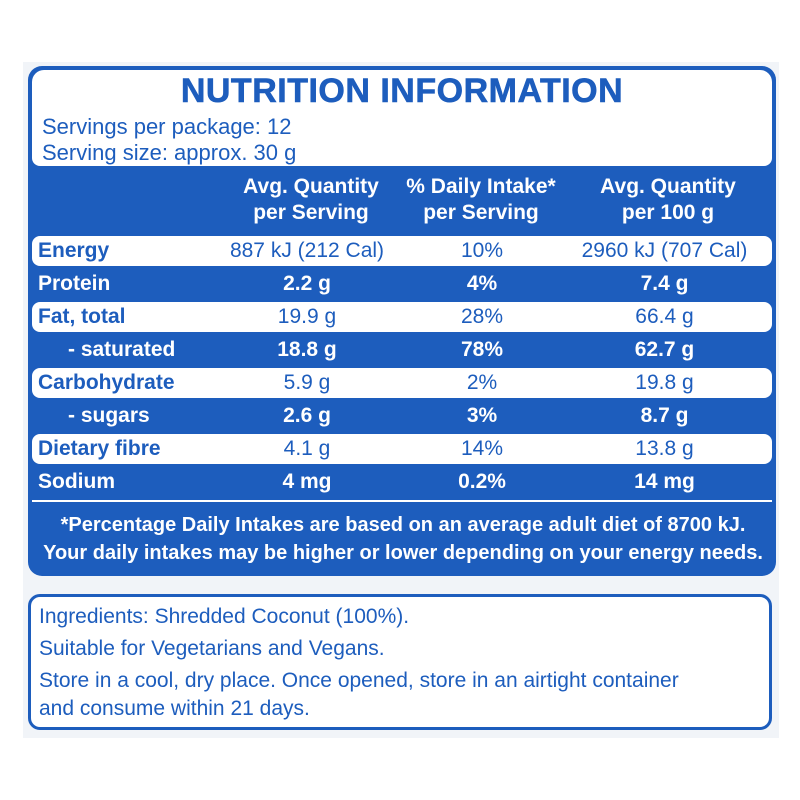 Image resolution: width=800 pixels, height=800 pixels. I want to click on daily-intake-value: 28%, so click(482, 316).